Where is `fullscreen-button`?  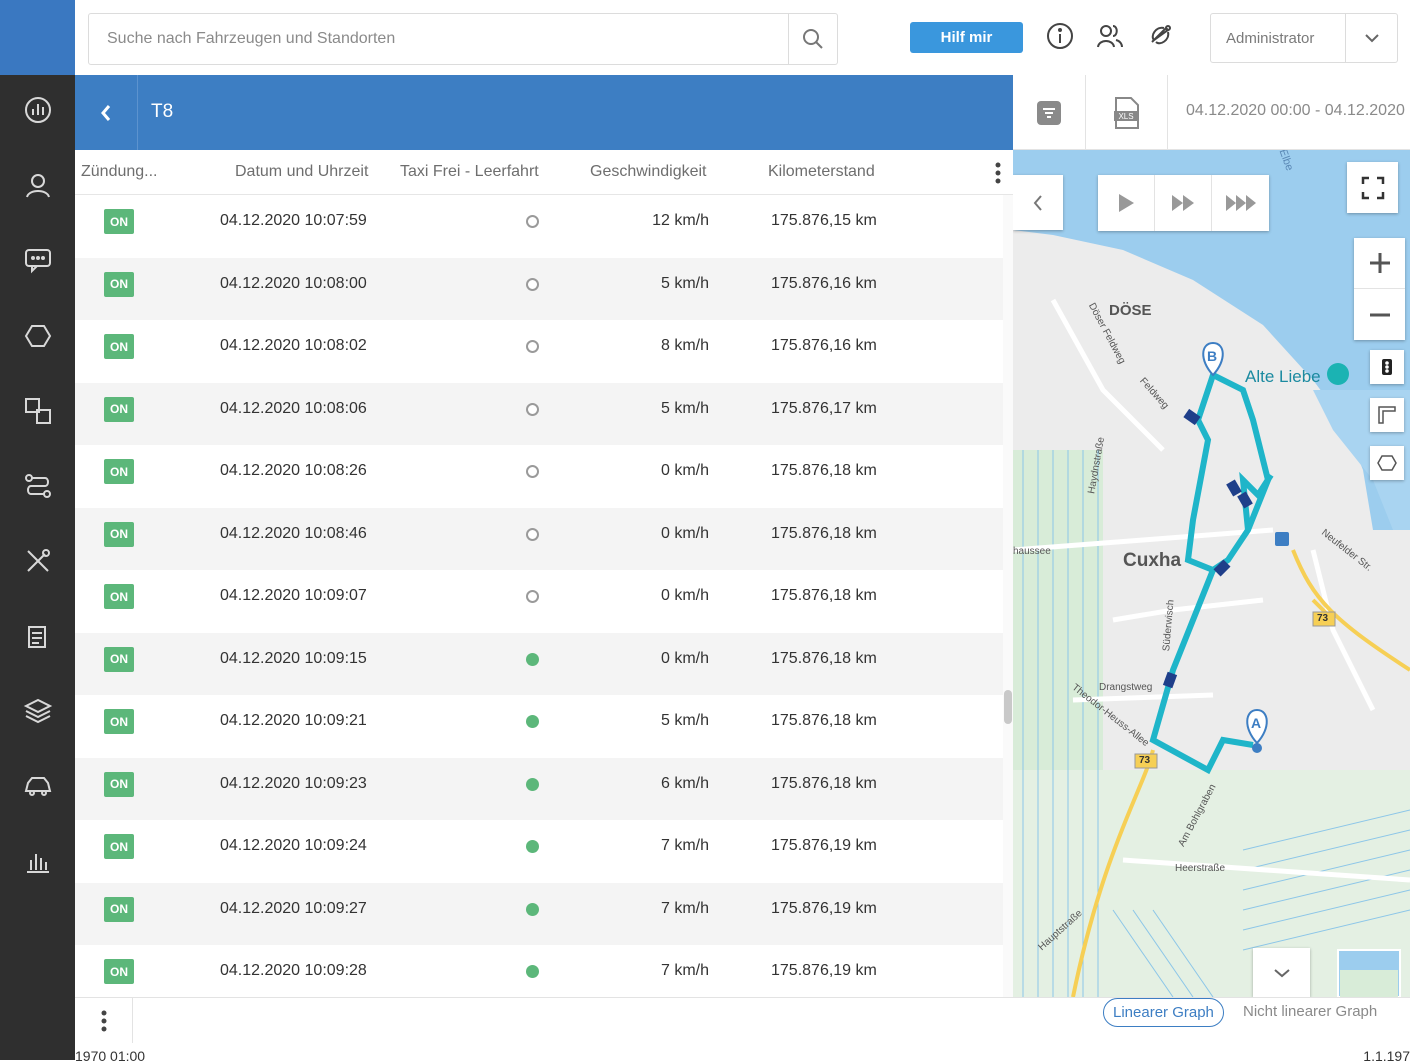
fullscreen-button is located at coordinates (1372, 187).